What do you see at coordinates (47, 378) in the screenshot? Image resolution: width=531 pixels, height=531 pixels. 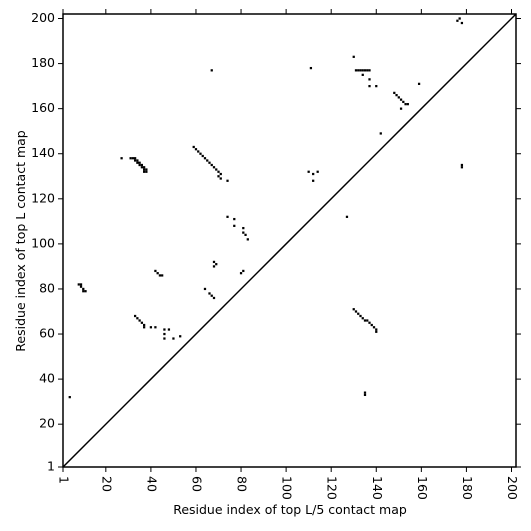 I see `y-tick-label: 40` at bounding box center [47, 378].